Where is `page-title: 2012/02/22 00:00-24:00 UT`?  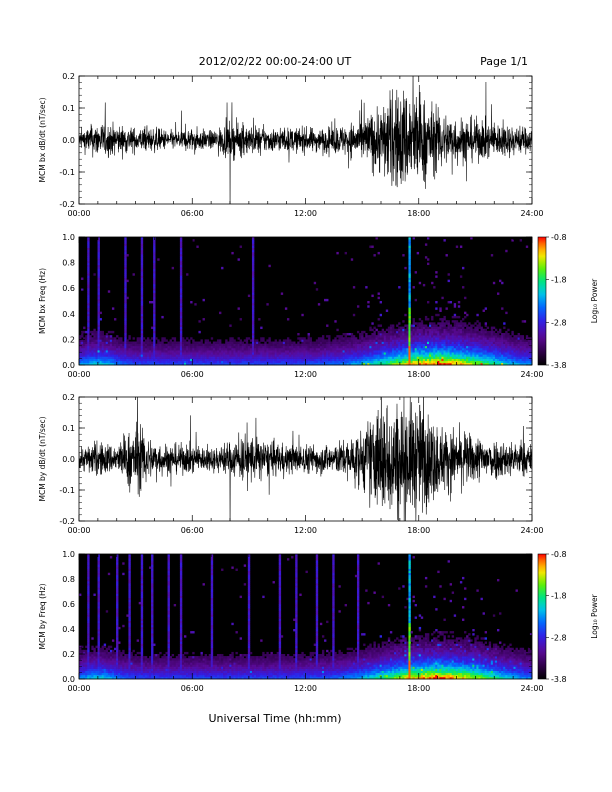 page-title: 2012/02/22 00:00-24:00 UT is located at coordinates (275, 61).